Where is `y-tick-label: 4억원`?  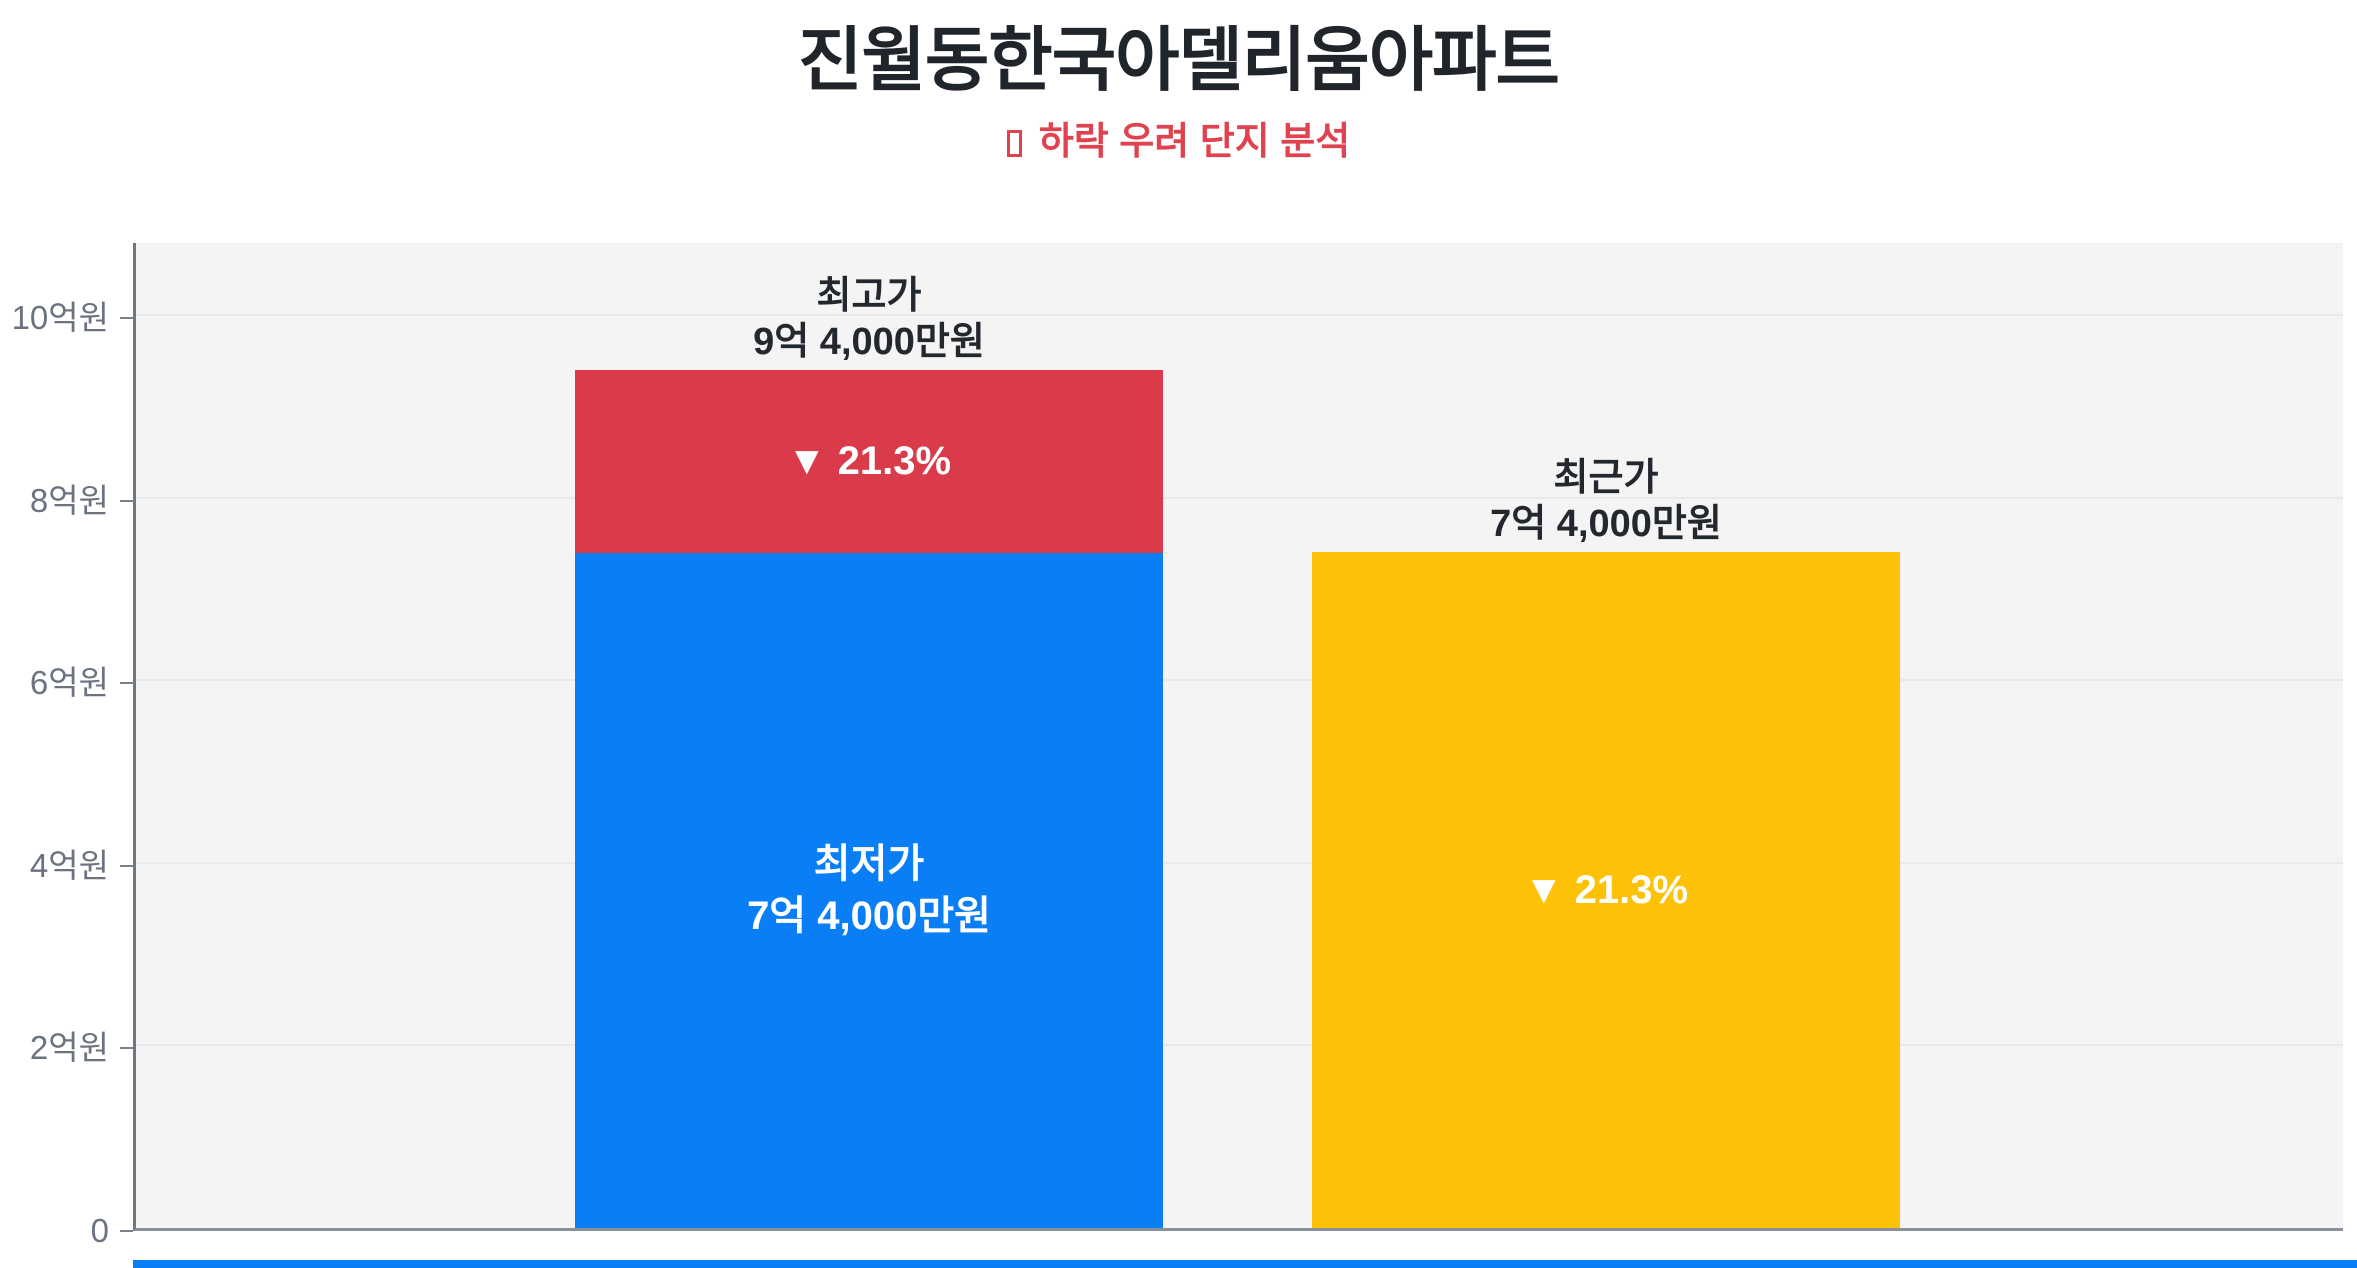
y-tick-label: 4억원 is located at coordinates (69, 865).